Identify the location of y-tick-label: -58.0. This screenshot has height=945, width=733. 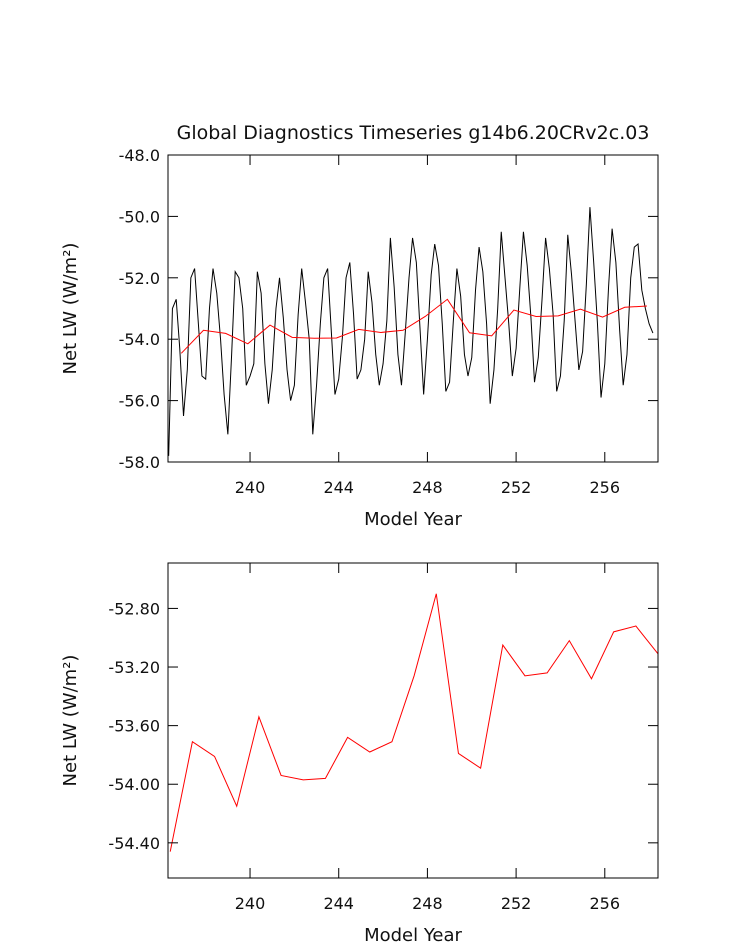
(139, 462).